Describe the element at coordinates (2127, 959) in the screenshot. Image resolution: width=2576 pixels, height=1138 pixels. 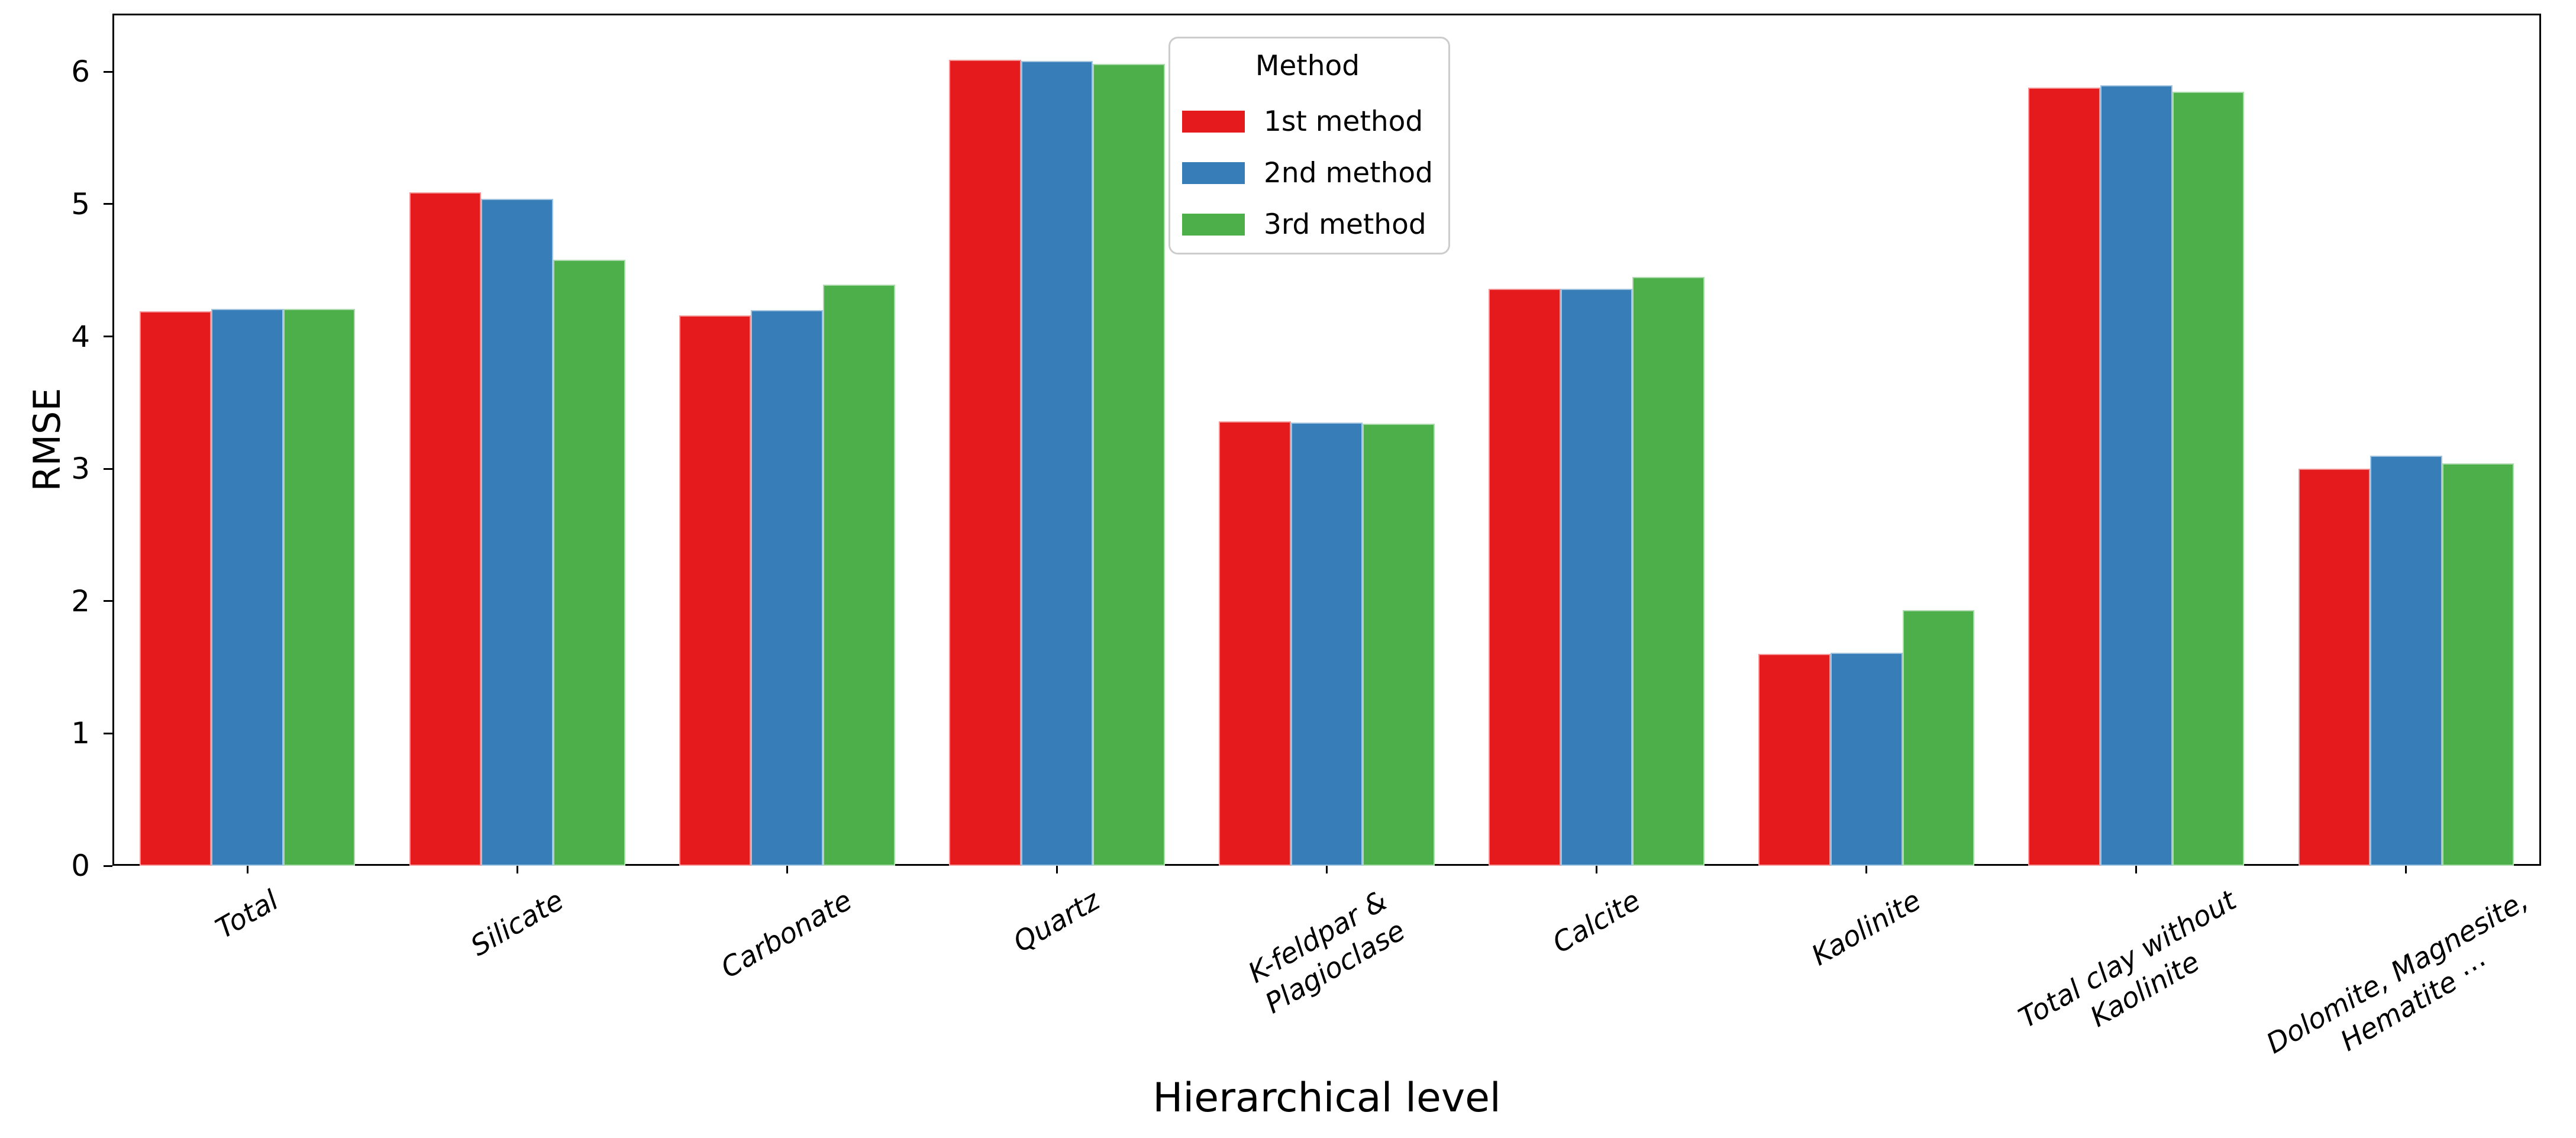
I see `x-tick-label: Total clay without Kaolinite` at that location.